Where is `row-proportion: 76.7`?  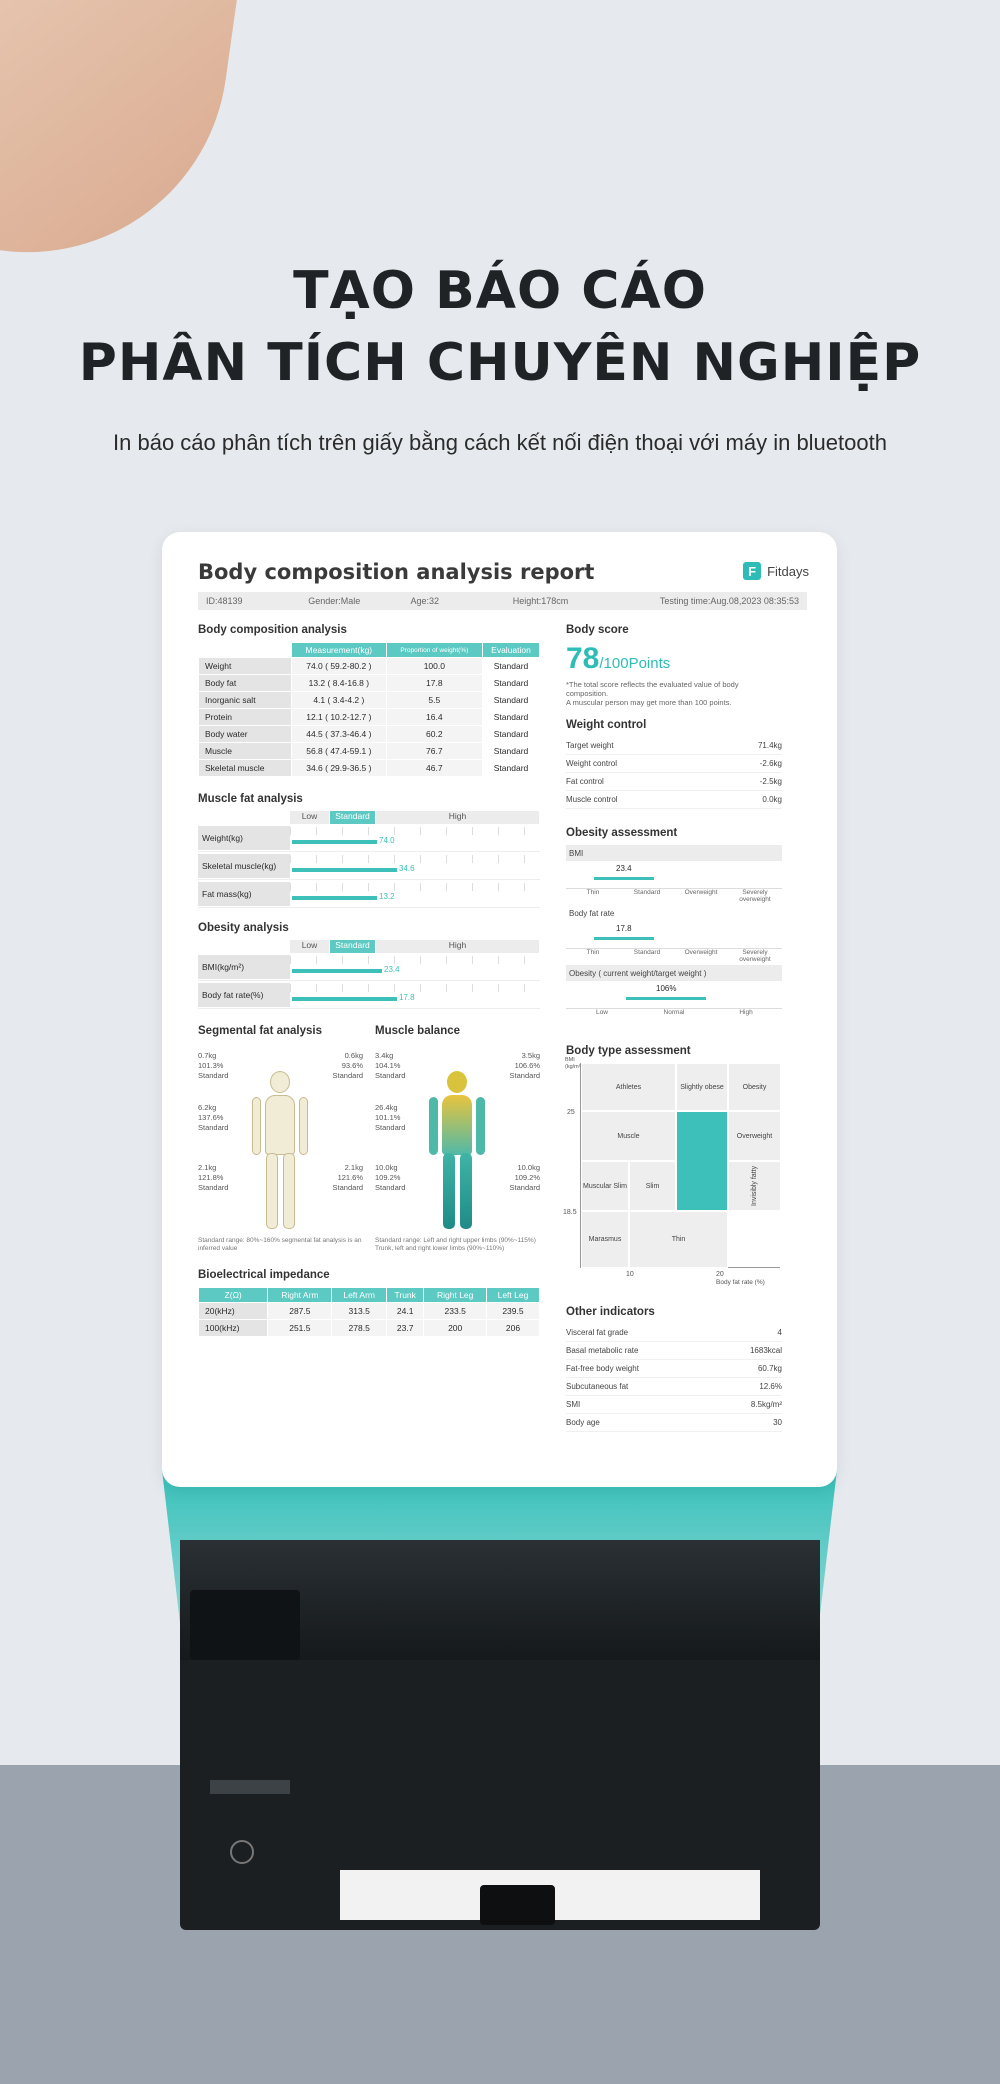 row-proportion: 76.7 is located at coordinates (434, 751).